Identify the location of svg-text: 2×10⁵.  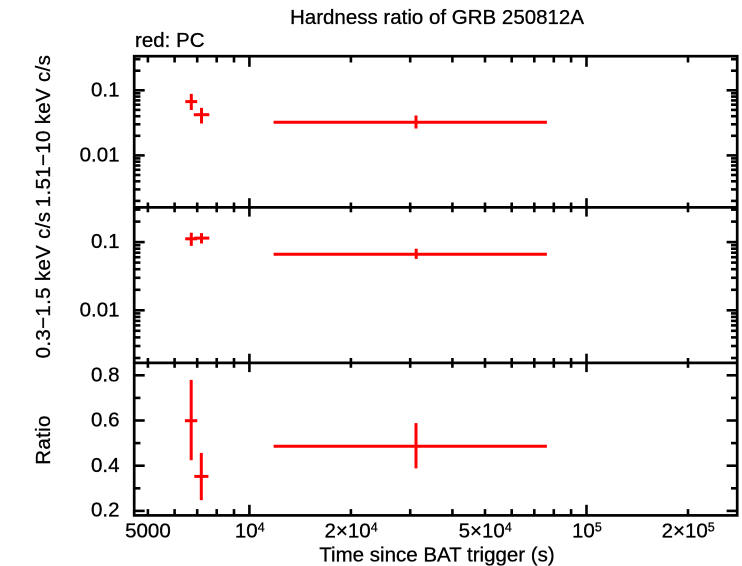
(688, 531).